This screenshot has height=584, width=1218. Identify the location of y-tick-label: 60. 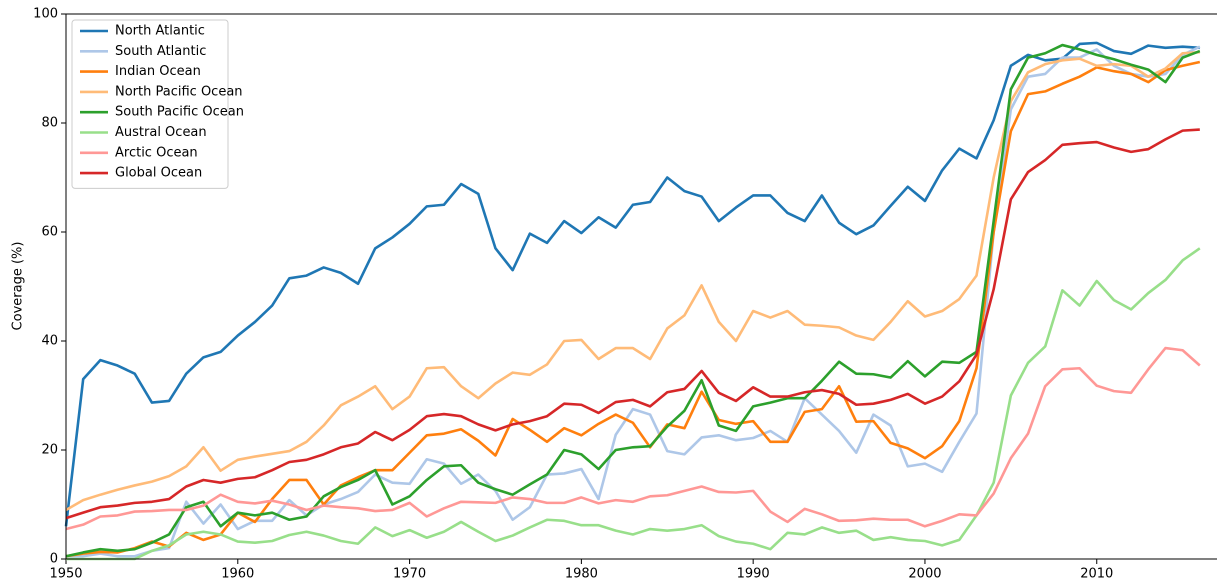
(49, 232).